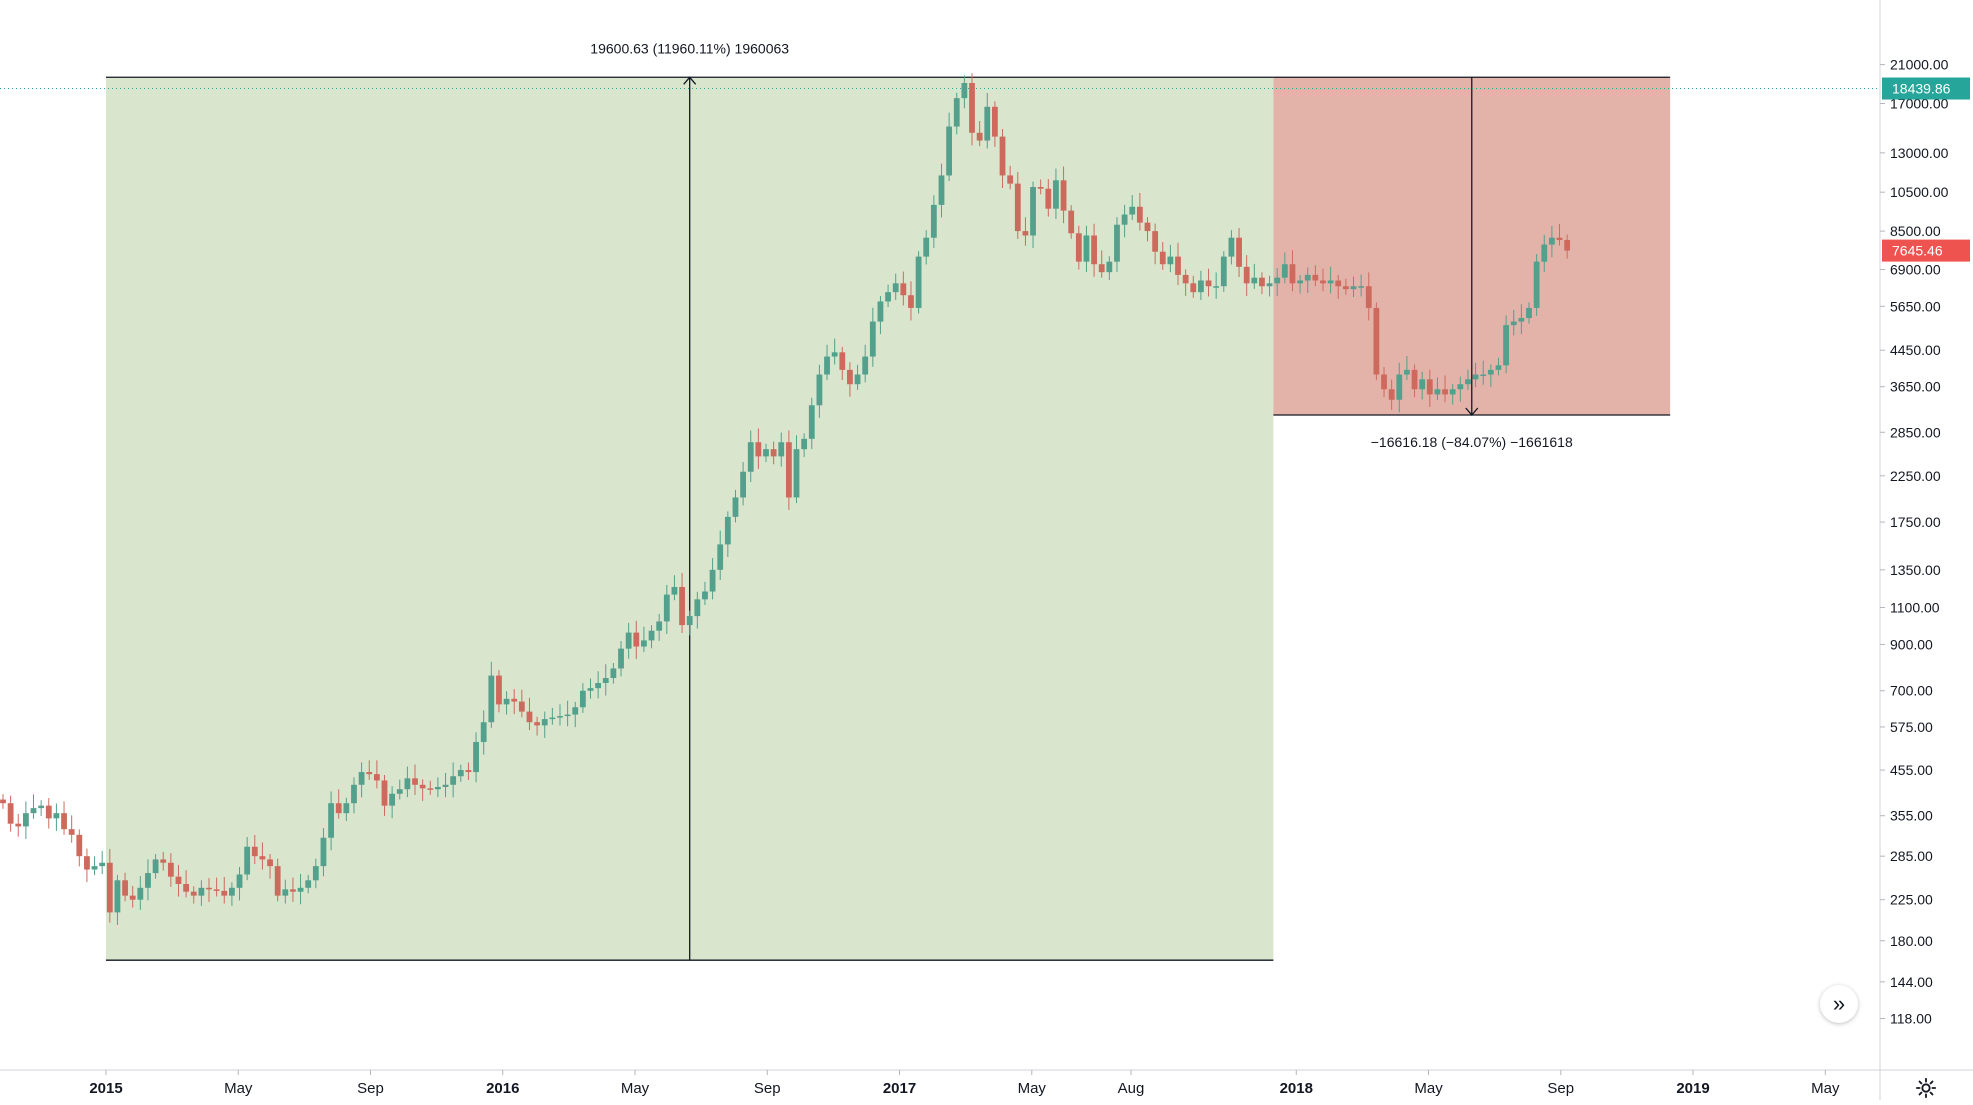 Image resolution: width=1973 pixels, height=1105 pixels. I want to click on measure-arrowhead-rise, so click(690, 80).